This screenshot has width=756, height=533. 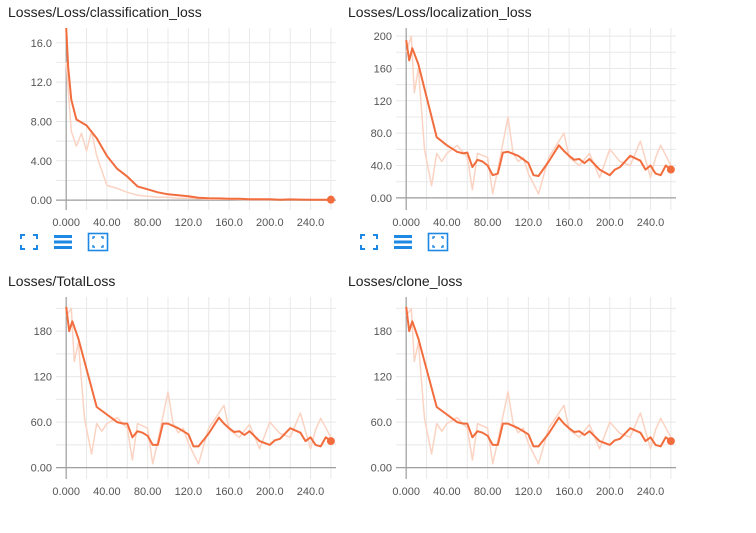 I want to click on chart-title: Losses/TotalLoss, so click(x=62, y=281).